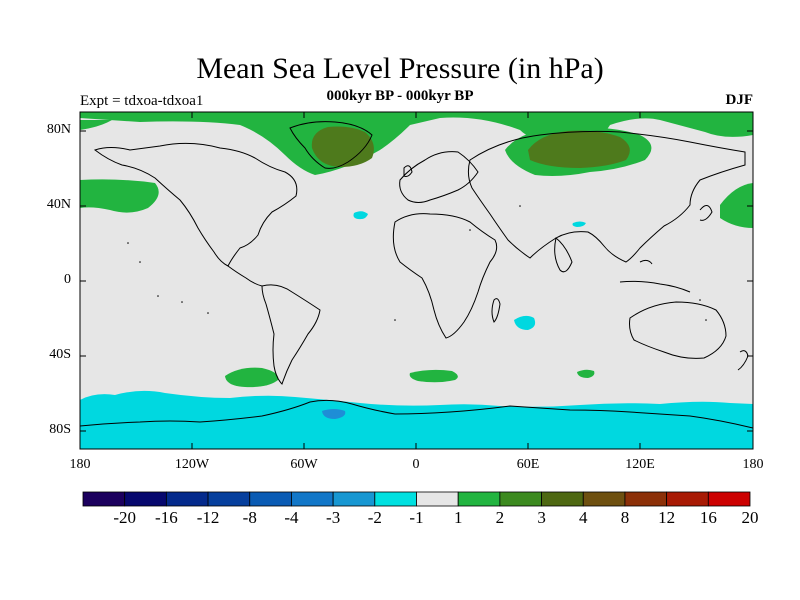 The image size is (800, 600). Describe the element at coordinates (291, 517) in the screenshot. I see `colorbar-tick-label: -4` at that location.